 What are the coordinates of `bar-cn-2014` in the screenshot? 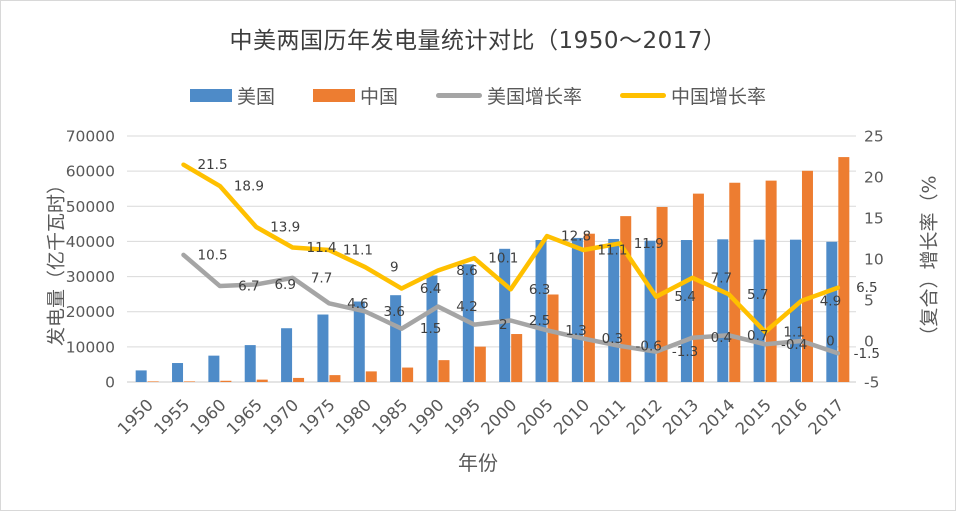 It's located at (735, 282).